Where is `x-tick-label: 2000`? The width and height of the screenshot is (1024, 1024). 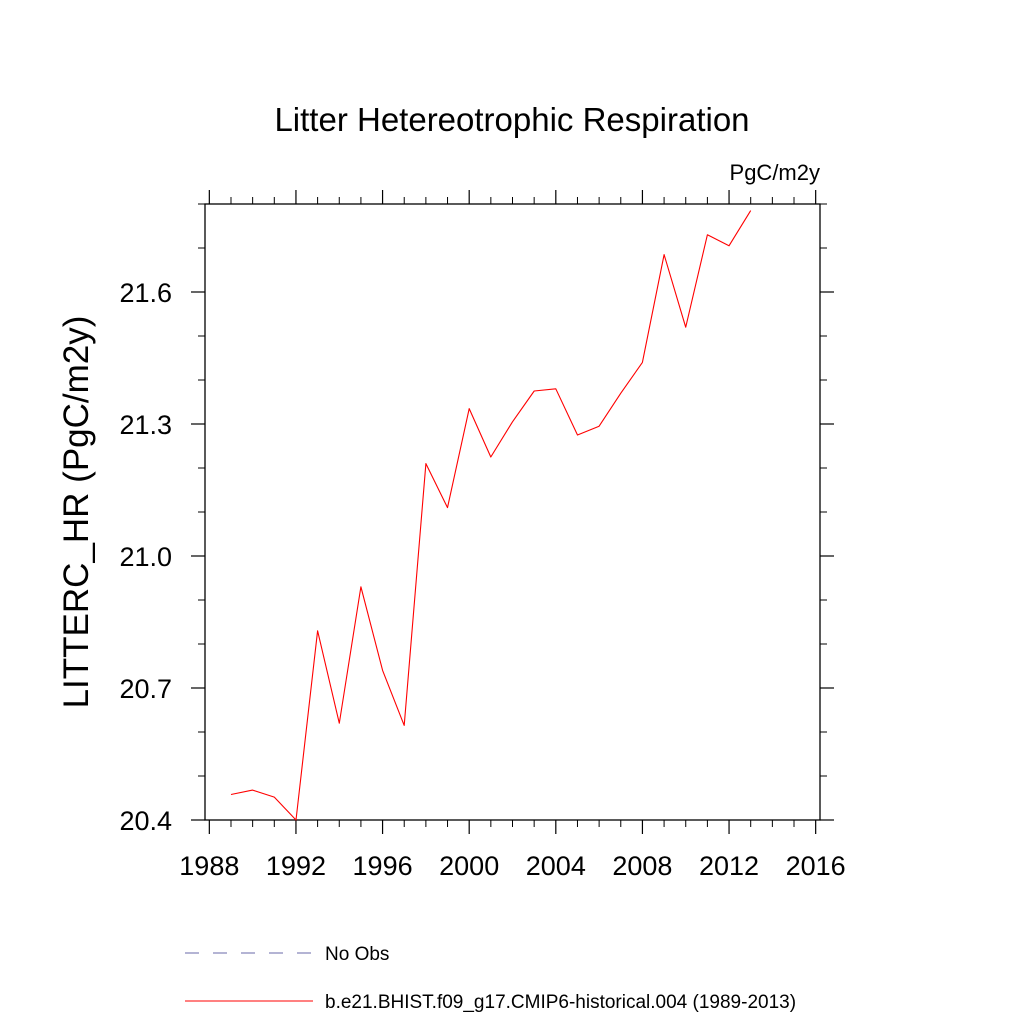
x-tick-label: 2000 is located at coordinates (469, 866).